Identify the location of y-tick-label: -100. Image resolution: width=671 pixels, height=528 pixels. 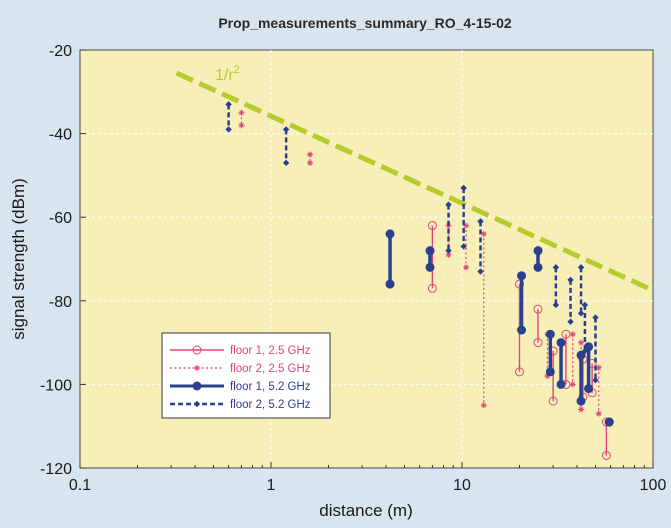
(56, 385).